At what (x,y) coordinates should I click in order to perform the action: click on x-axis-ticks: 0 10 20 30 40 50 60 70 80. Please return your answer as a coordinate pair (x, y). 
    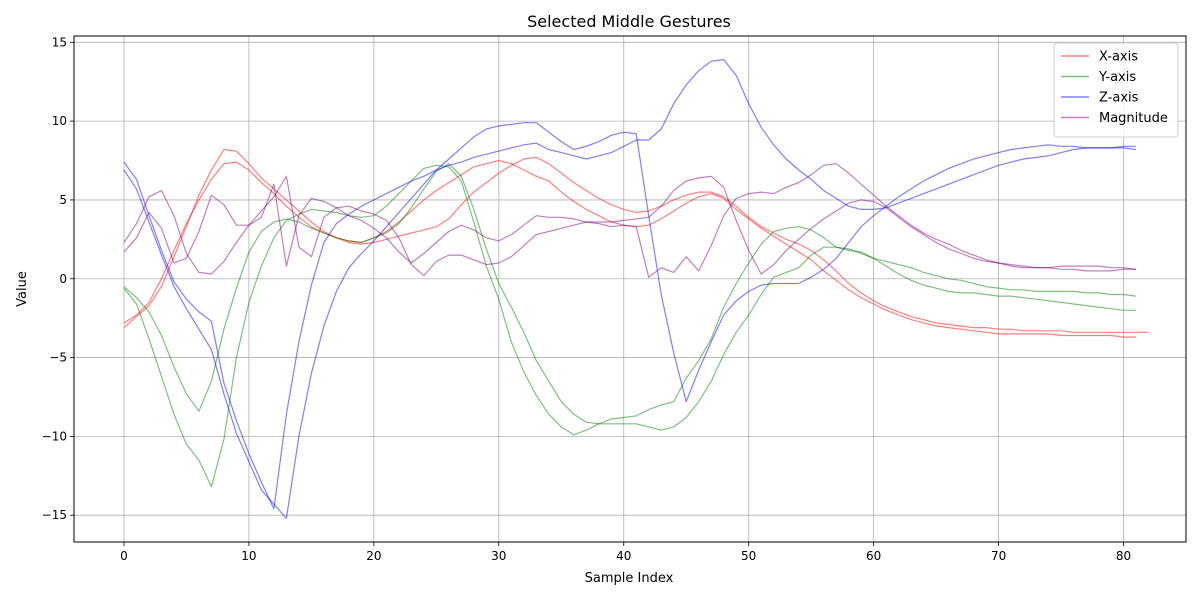
    Looking at the image, I should click on (625, 552).